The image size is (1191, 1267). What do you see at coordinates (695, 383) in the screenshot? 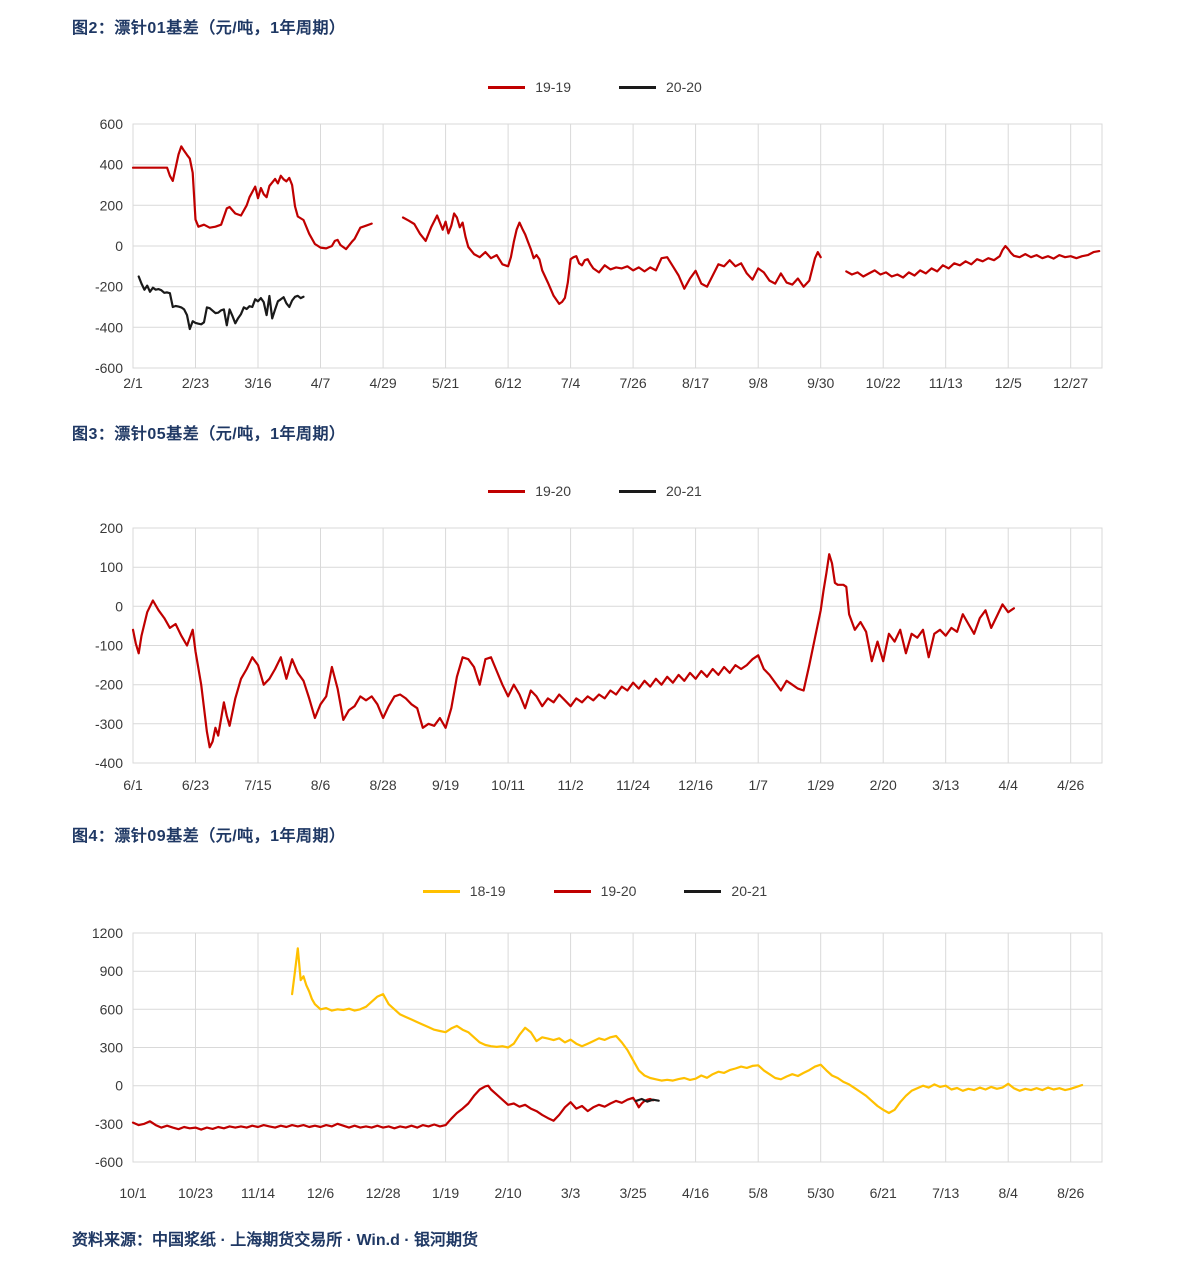
I see `svg-text: 8/17` at bounding box center [695, 383].